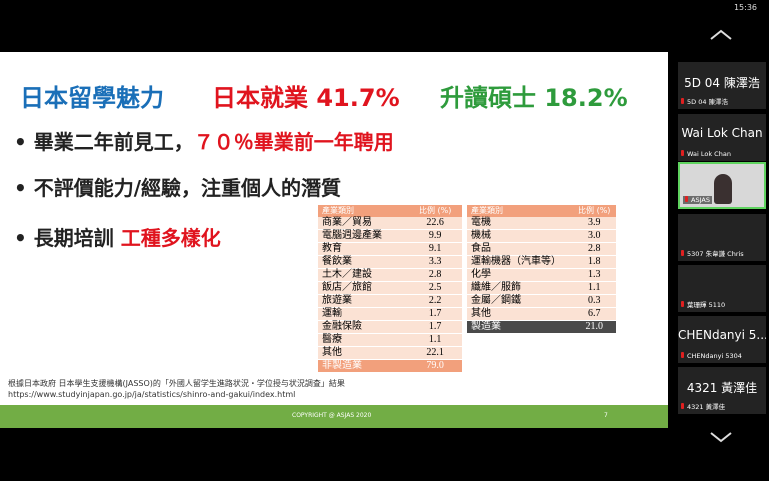 The width and height of the screenshot is (769, 481). I want to click on table-cell: 3.3, so click(435, 262).